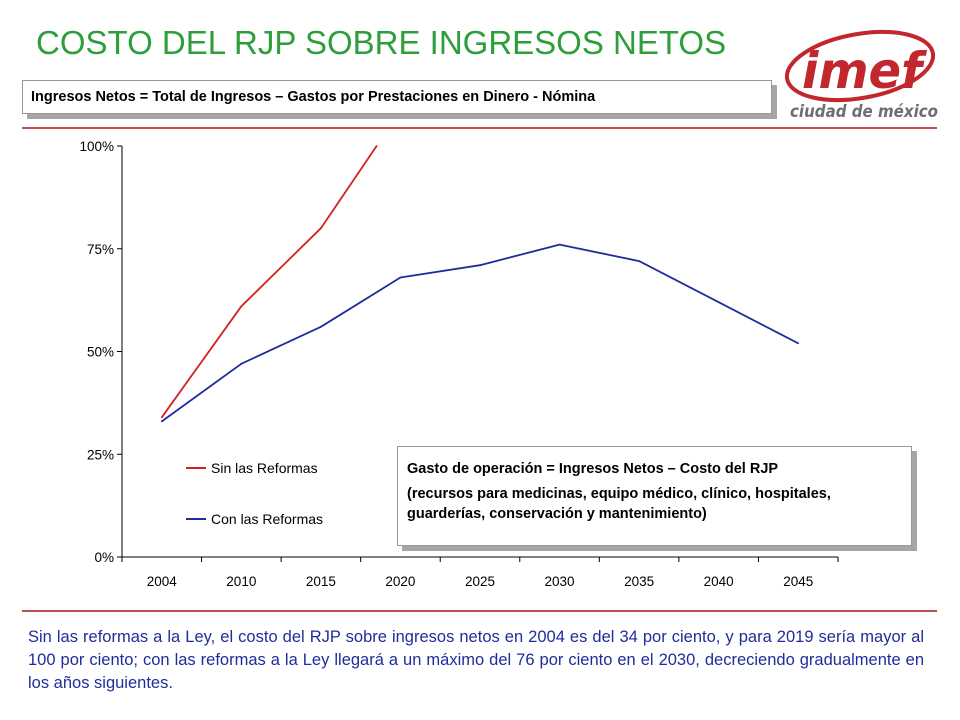 This screenshot has height=720, width=960. What do you see at coordinates (100, 249) in the screenshot?
I see `y-tick-label: 75%` at bounding box center [100, 249].